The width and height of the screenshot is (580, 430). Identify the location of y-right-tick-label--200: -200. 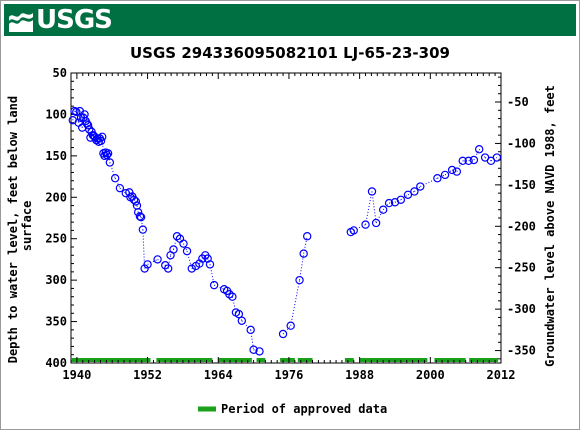
(521, 226).